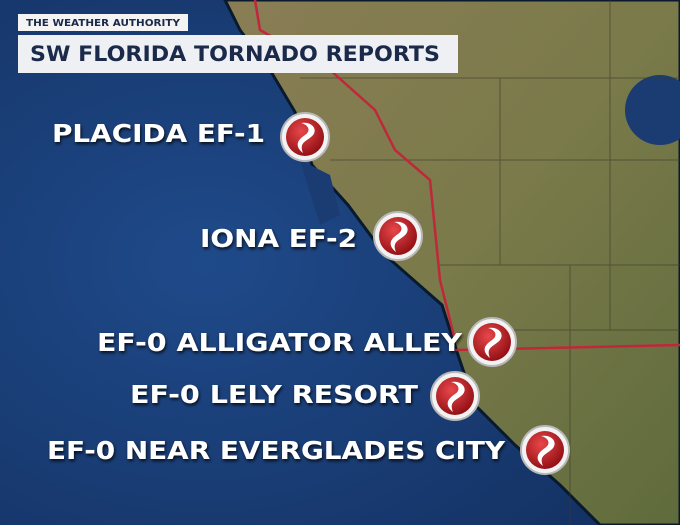 This screenshot has width=680, height=525. I want to click on title-box, so click(238, 54).